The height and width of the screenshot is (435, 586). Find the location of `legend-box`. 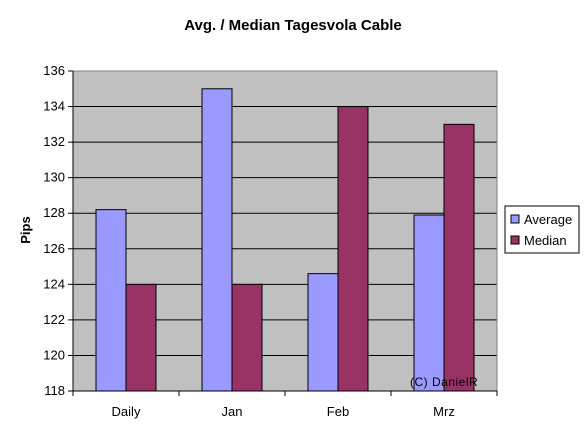

legend-box is located at coordinates (542, 229).